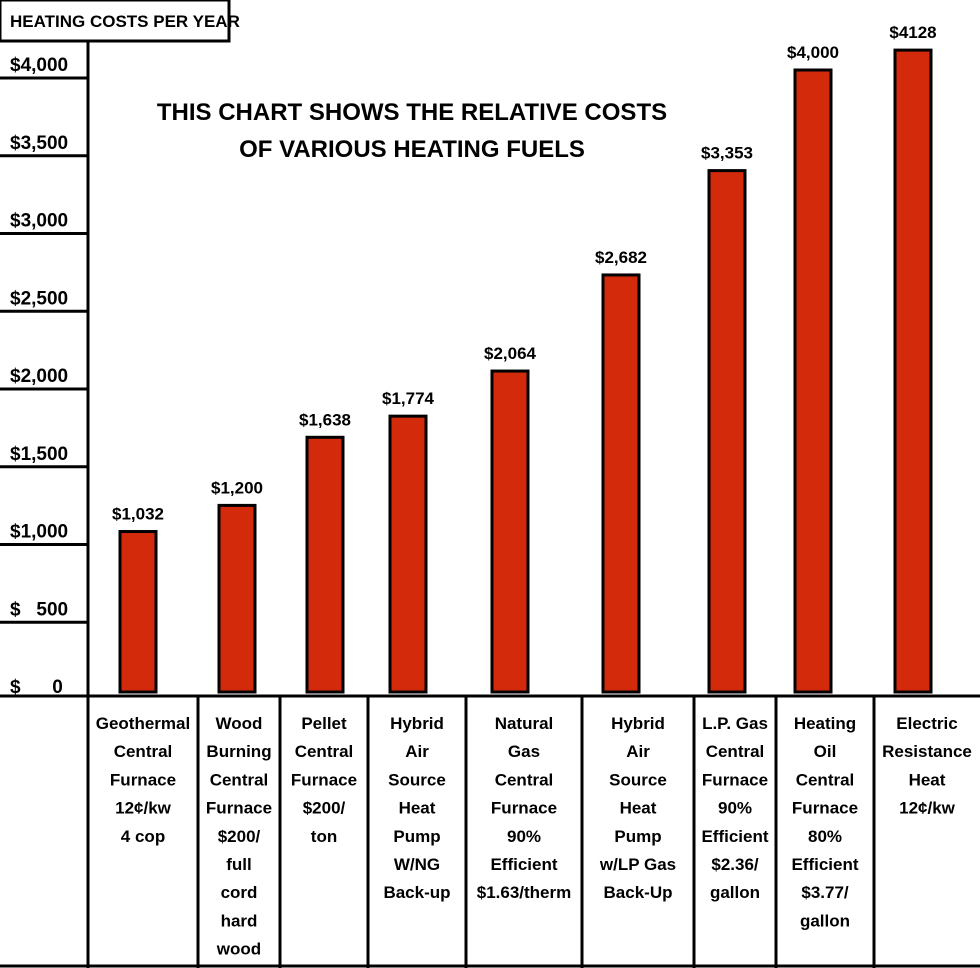 This screenshot has width=980, height=968. Describe the element at coordinates (926, 723) in the screenshot. I see `category-label-line: Electric` at that location.